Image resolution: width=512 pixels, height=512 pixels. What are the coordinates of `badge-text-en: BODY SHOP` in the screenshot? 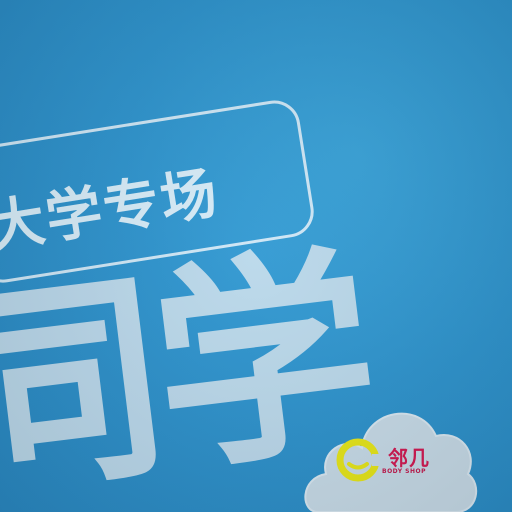 It's located at (404, 471).